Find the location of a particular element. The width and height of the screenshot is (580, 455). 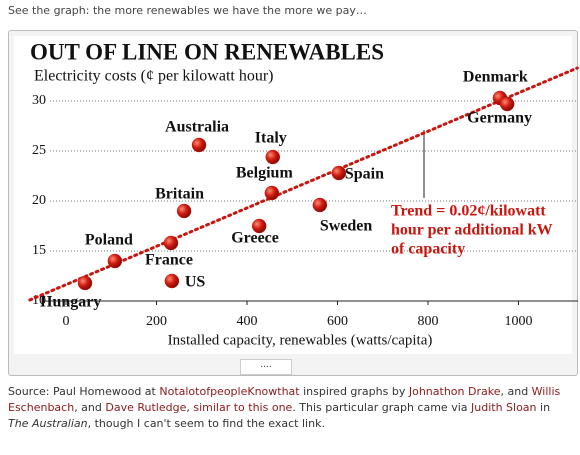

point-label: Poland is located at coordinates (109, 240).